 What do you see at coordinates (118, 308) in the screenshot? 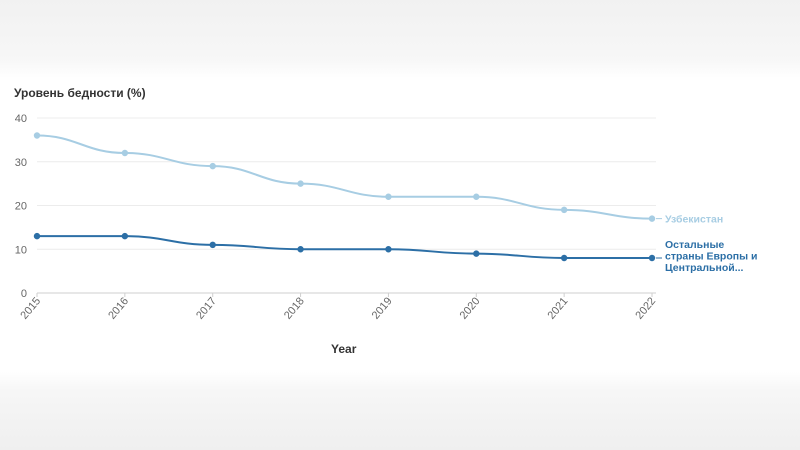
I see `x-tick-label: 2016` at bounding box center [118, 308].